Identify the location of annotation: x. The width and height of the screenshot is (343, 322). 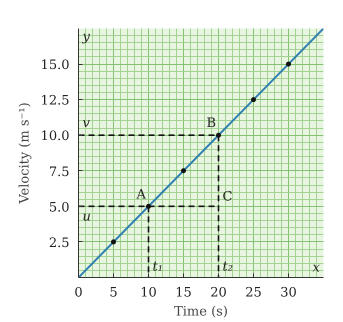
(316, 268).